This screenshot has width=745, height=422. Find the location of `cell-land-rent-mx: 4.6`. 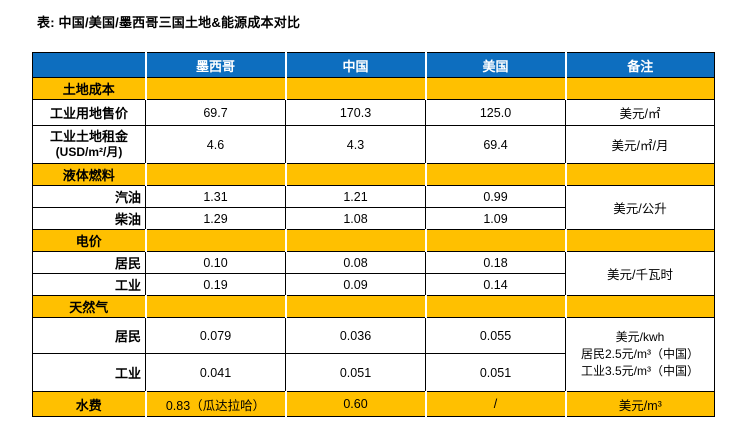

cell-land-rent-mx: 4.6 is located at coordinates (215, 144).